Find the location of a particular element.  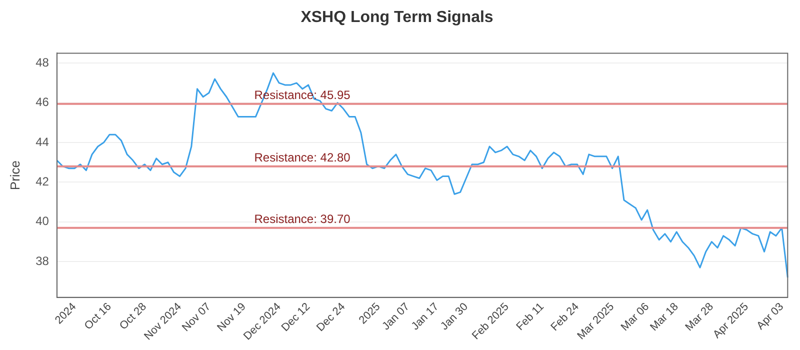

x-tick-label: Feb 11 is located at coordinates (530, 316).